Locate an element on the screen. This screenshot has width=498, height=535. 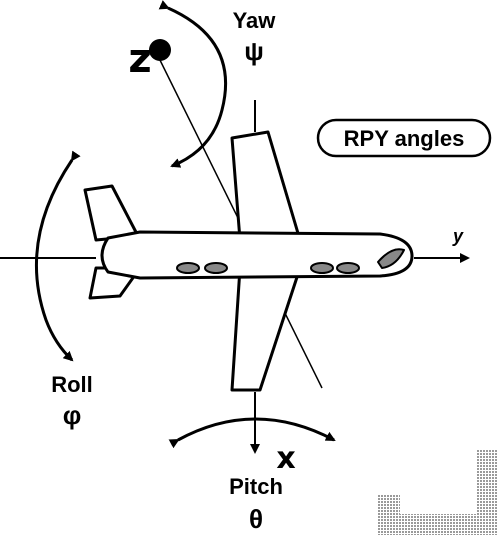
y-axis-label: y is located at coordinates (458, 236).